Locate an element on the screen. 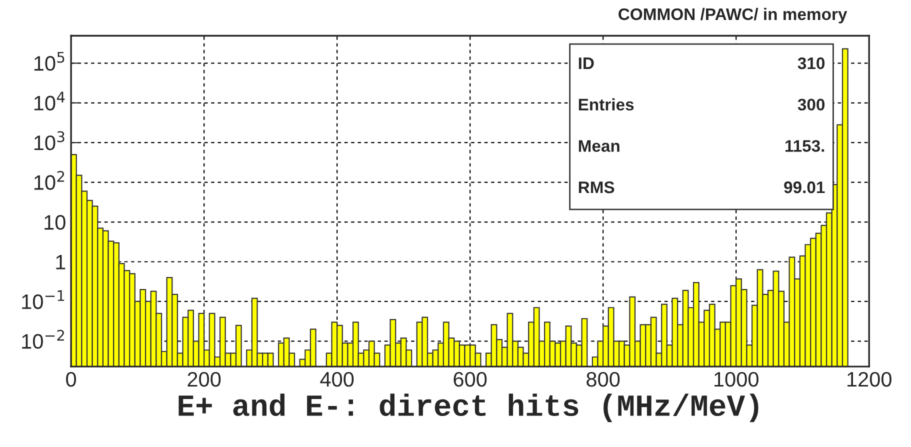 This screenshot has width=911, height=447. annotation: 310 is located at coordinates (811, 63).